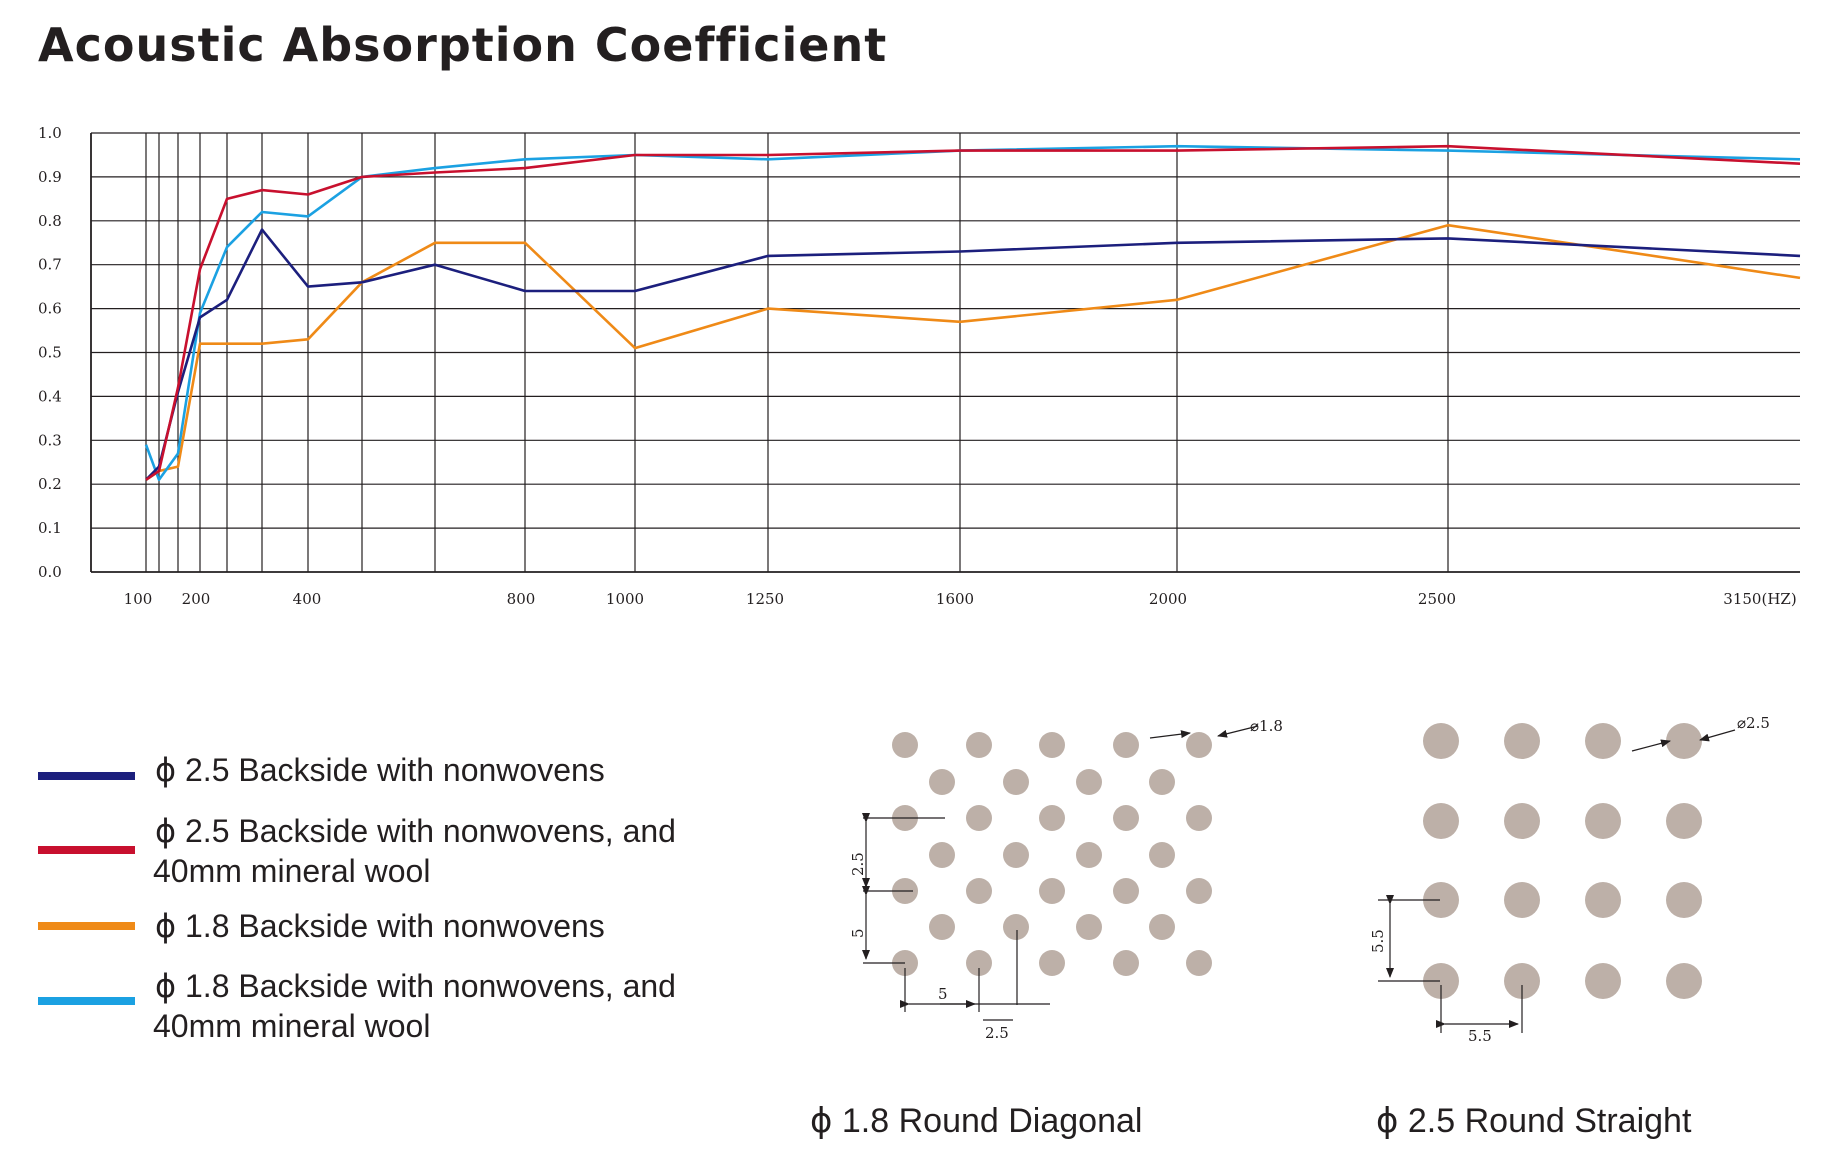  What do you see at coordinates (86, 776) in the screenshot?
I see `legend-swatch-navy` at bounding box center [86, 776].